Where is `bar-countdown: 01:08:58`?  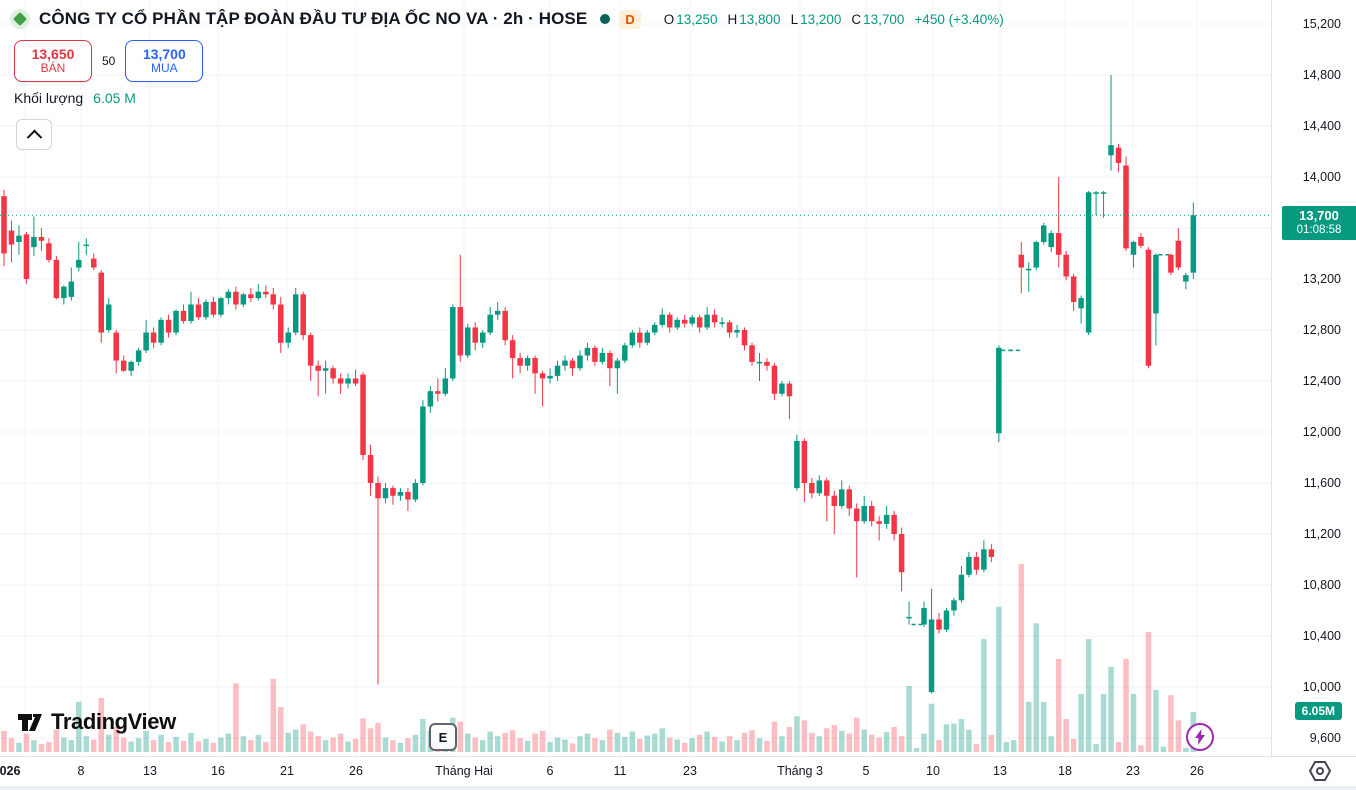
bar-countdown: 01:08:58 is located at coordinates (1319, 229).